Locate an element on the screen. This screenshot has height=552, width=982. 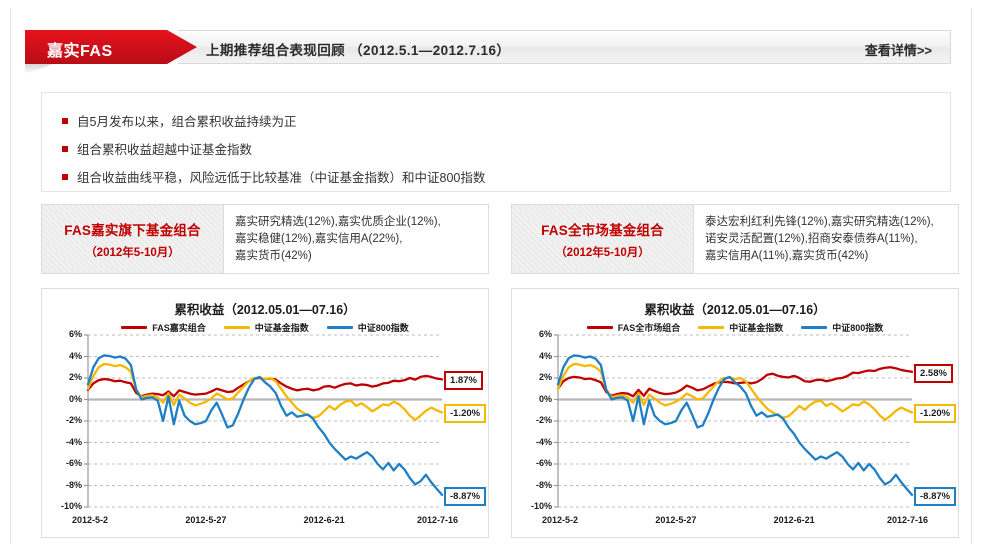
brand-tag: 嘉实FAS is located at coordinates (111, 52).